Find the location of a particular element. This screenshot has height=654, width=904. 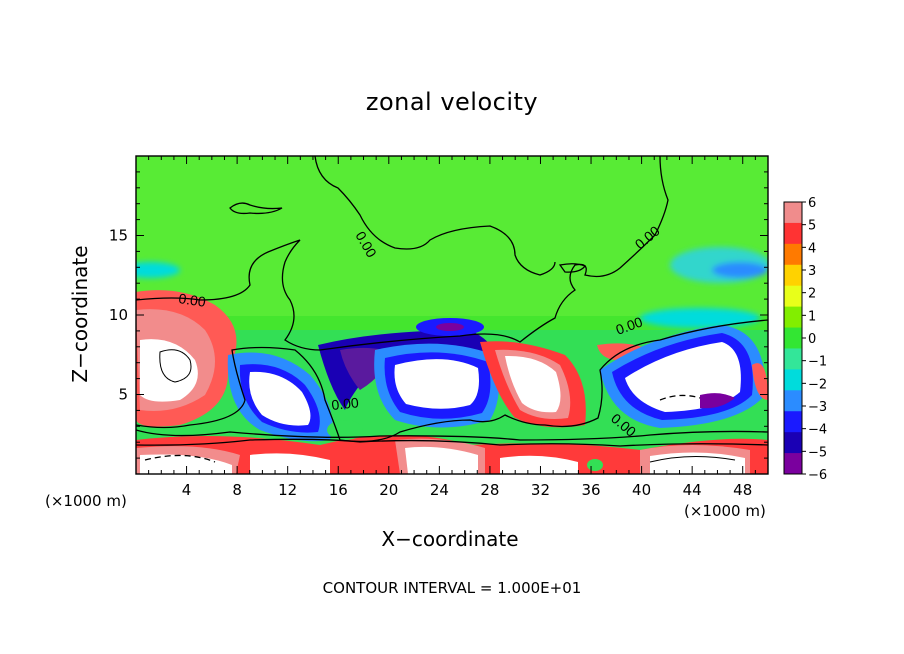

colorbar-tick-label: −3 is located at coordinates (817, 407).